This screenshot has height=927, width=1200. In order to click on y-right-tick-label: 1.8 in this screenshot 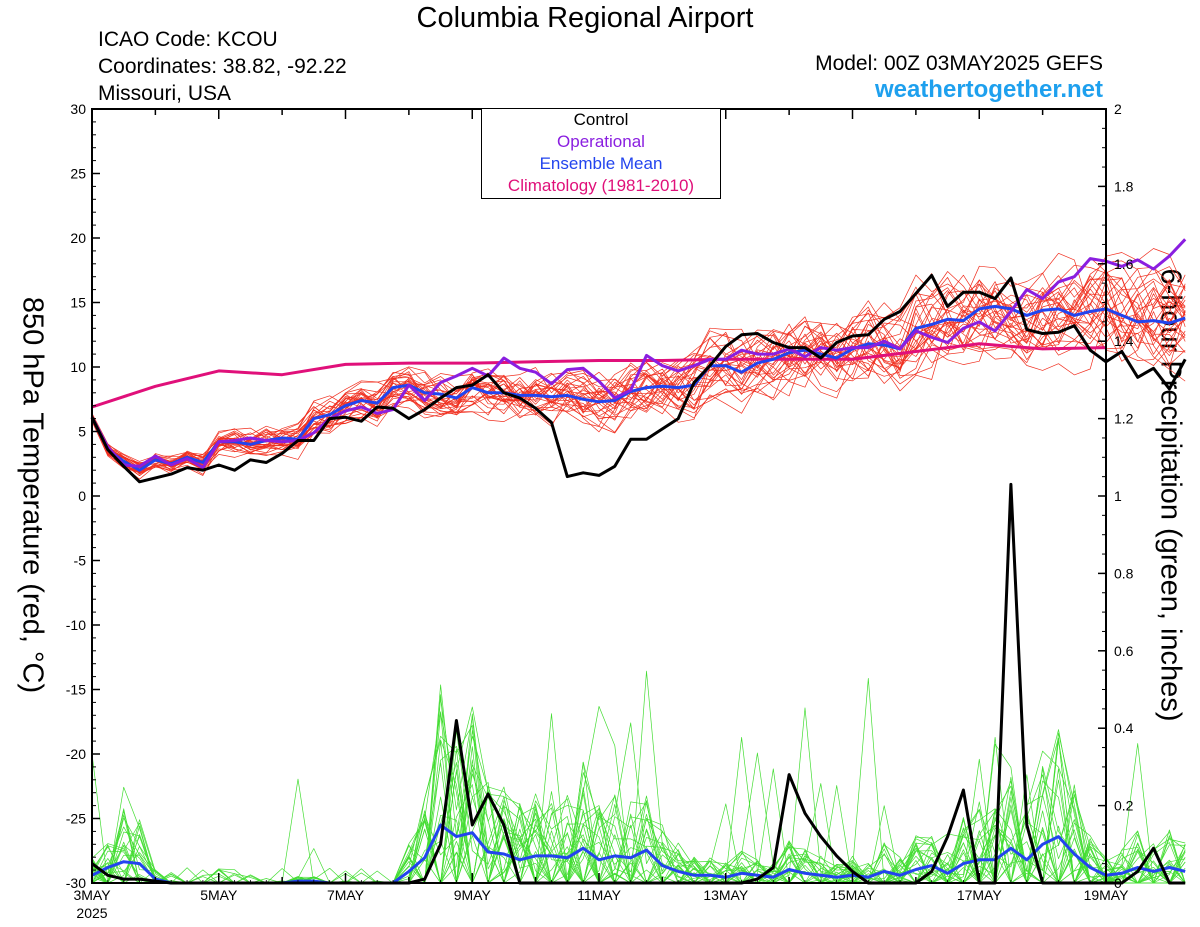, I will do `click(1124, 186)`.